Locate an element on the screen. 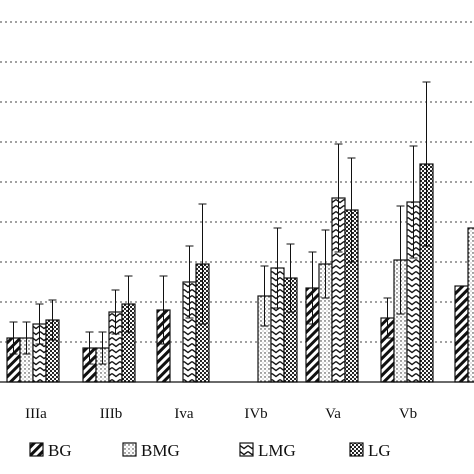  legend-label-lg: LG is located at coordinates (379, 450).